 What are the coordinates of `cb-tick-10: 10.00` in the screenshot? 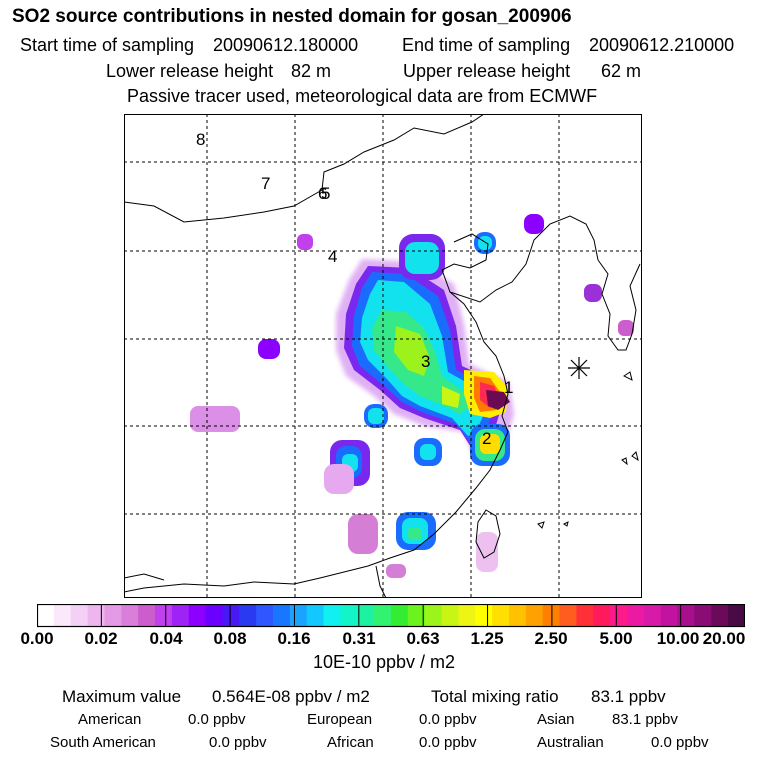 It's located at (678, 638).